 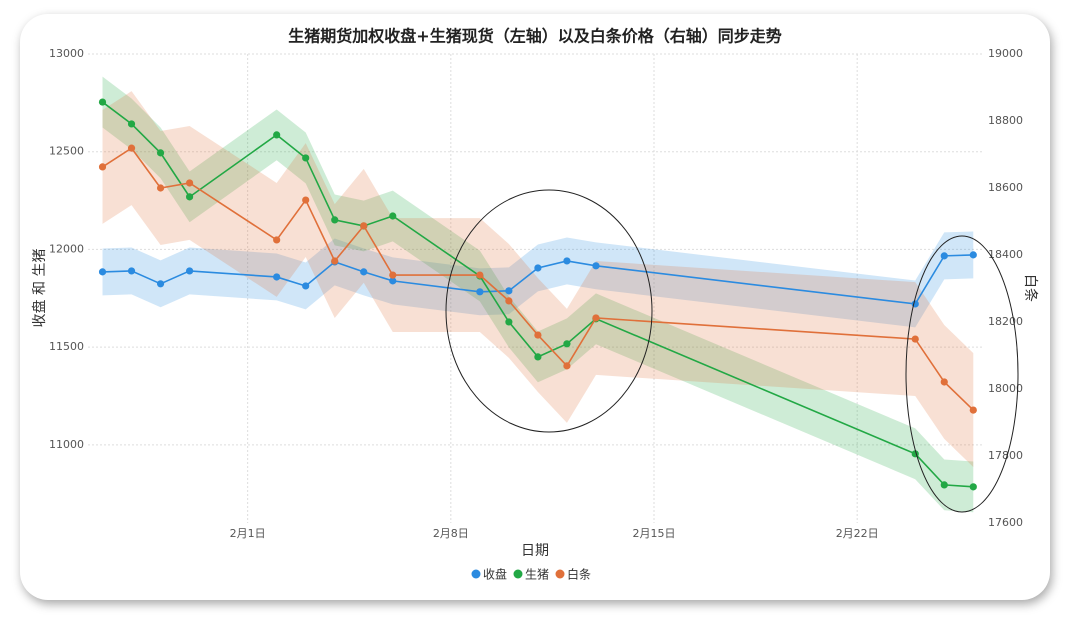 I want to click on y2-tick-label: 17600, so click(x=1005, y=522).